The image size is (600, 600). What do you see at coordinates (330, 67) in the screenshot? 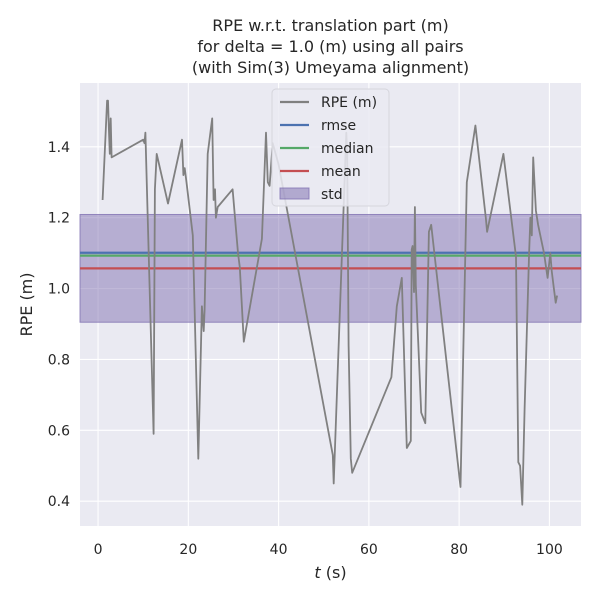
I see `title-line-3: (with Sim(3) Umeyama alignment)` at bounding box center [330, 67].